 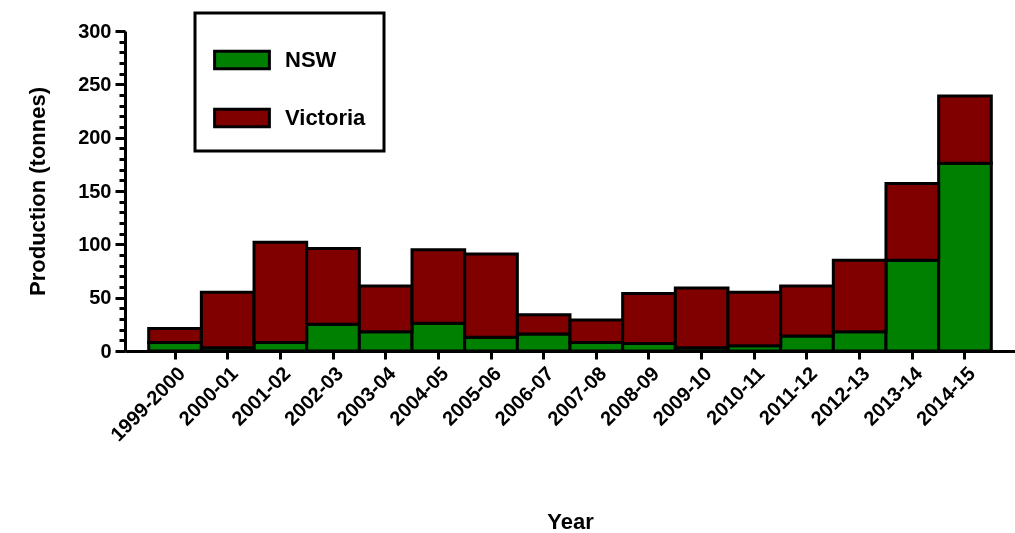 I want to click on y-tick-label: 50, so click(x=100, y=297).